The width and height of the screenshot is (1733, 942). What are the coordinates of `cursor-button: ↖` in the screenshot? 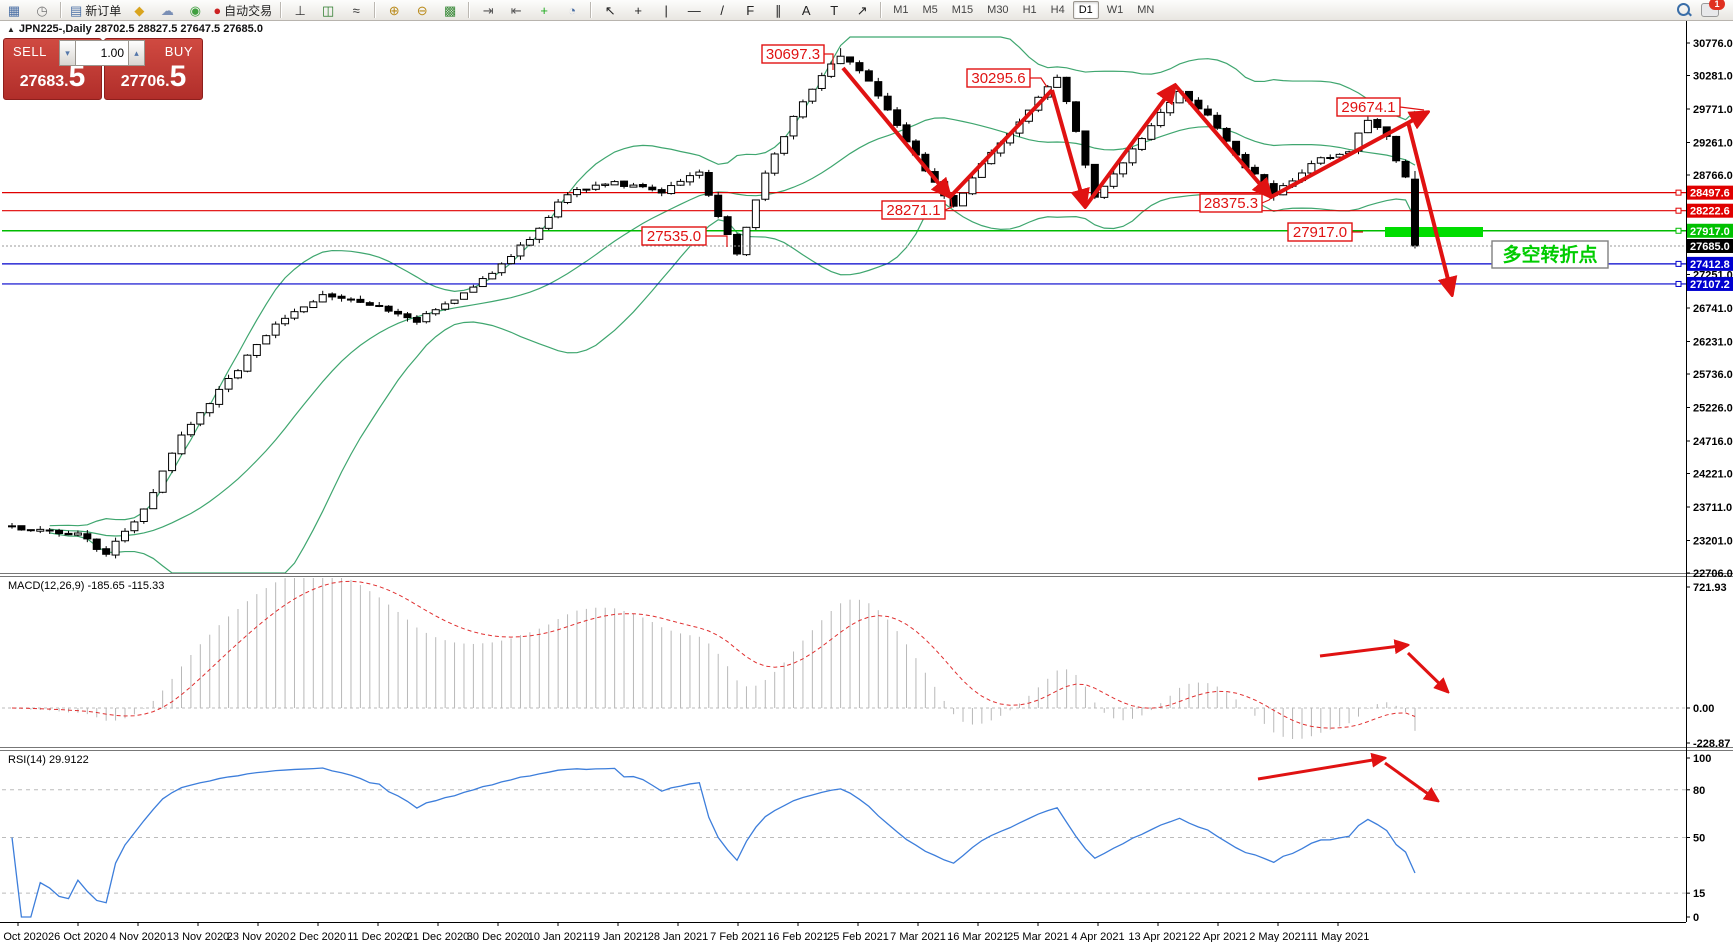 It's located at (610, 10).